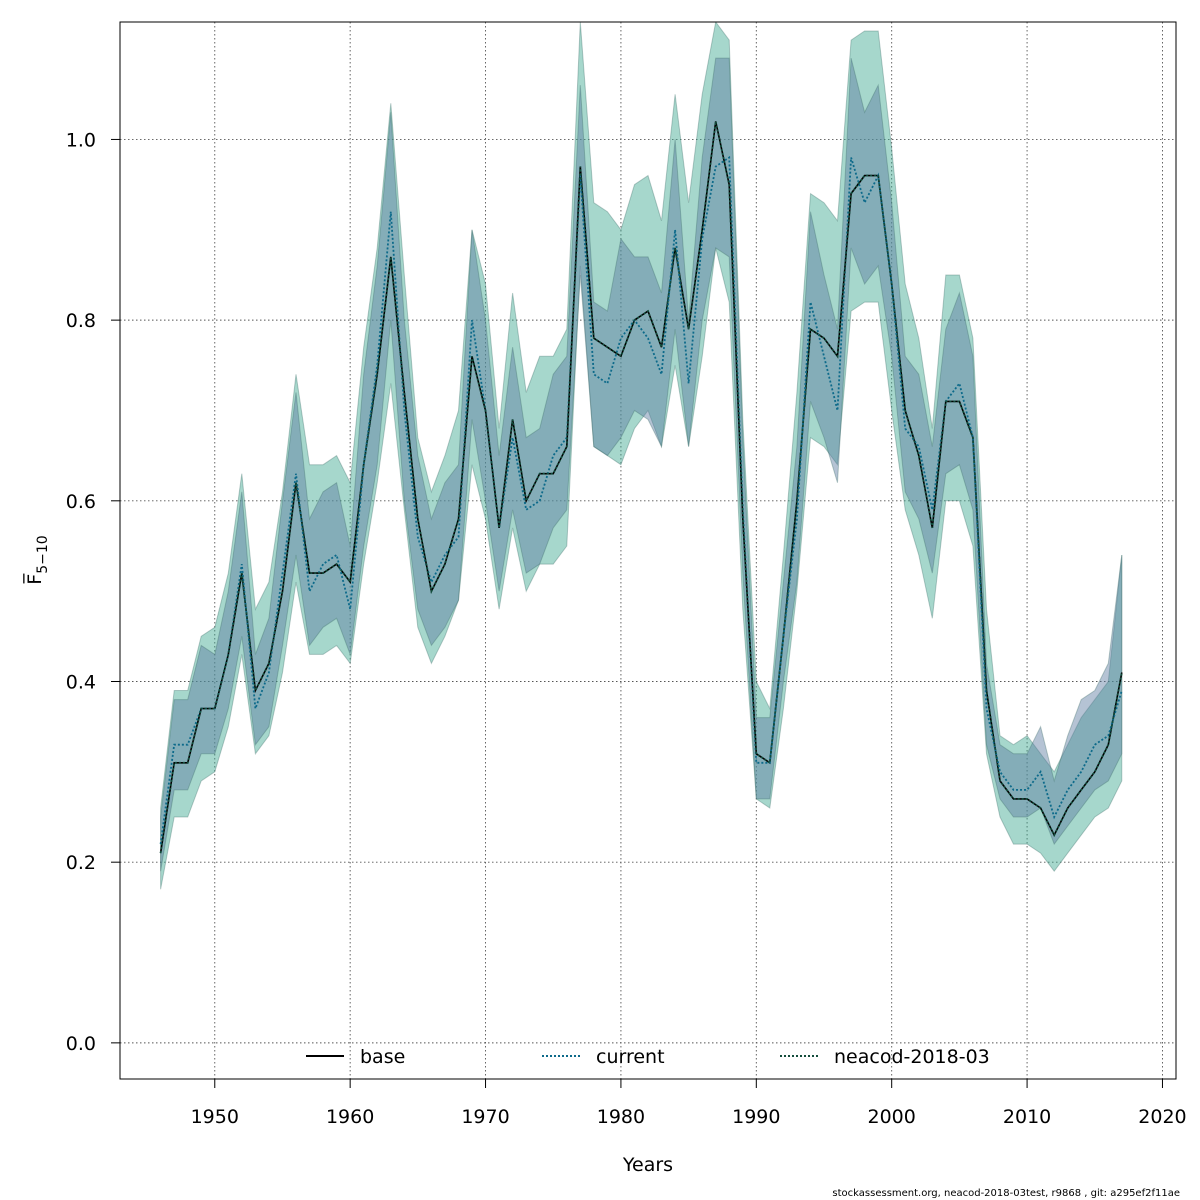  What do you see at coordinates (81, 1044) in the screenshot?
I see `y-tick-label: 0.0` at bounding box center [81, 1044].